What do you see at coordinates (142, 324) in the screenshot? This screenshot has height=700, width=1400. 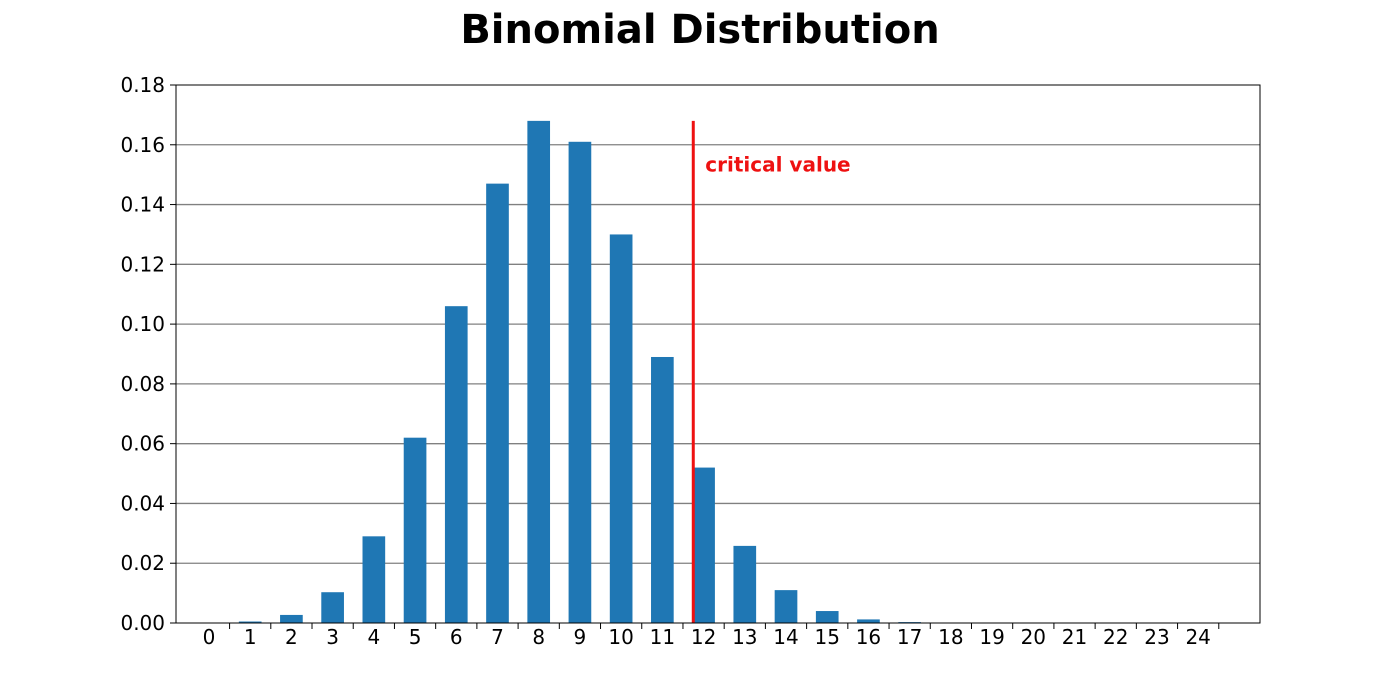 I see `y-tick-label: 0.10` at bounding box center [142, 324].